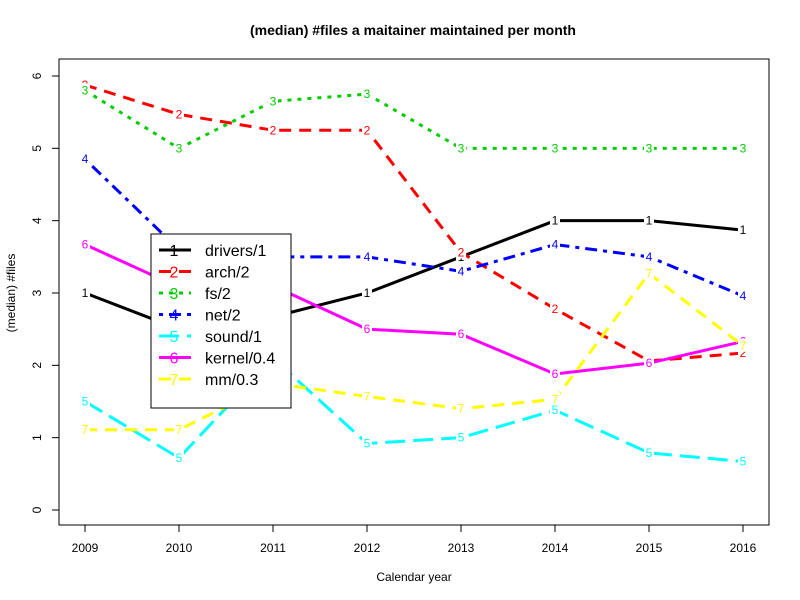 The image size is (800, 600). What do you see at coordinates (240, 359) in the screenshot?
I see `legend-label: kernel/0.4` at bounding box center [240, 359].